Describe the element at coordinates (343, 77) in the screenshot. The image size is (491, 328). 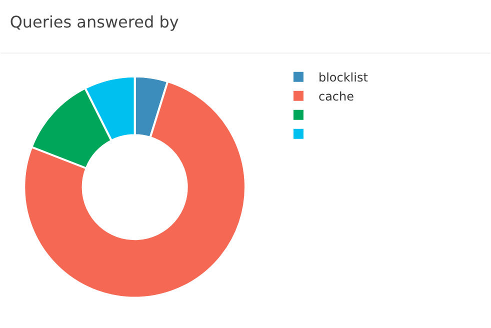
I see `legend-label: blocklist` at that location.